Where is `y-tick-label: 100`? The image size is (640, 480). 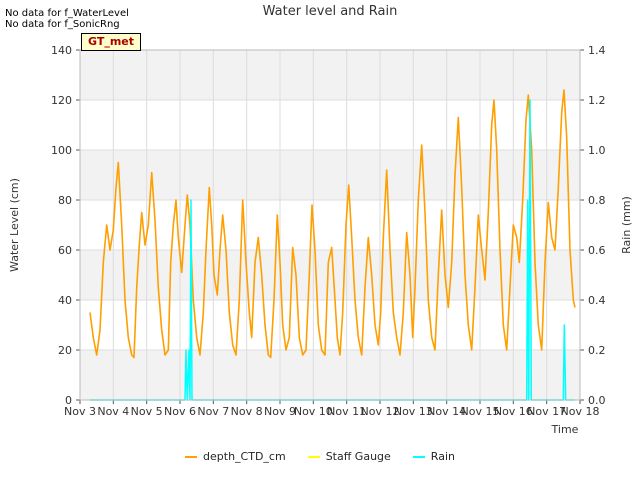 y-tick-label: 100 is located at coordinates (61, 150).